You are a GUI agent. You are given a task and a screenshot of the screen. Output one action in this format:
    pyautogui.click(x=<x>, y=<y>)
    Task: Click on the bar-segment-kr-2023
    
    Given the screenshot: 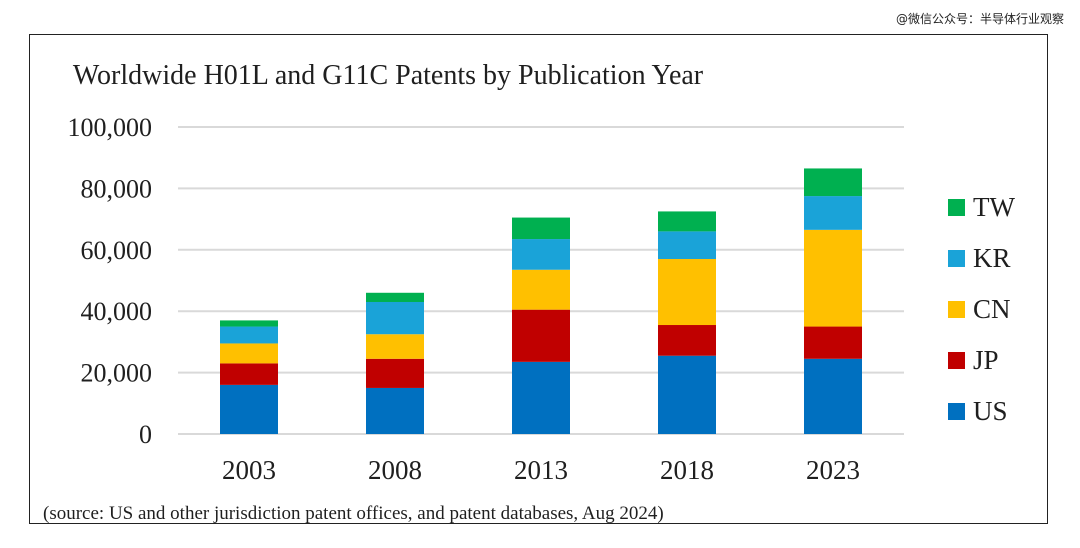 What is the action you would take?
    pyautogui.click(x=833, y=213)
    